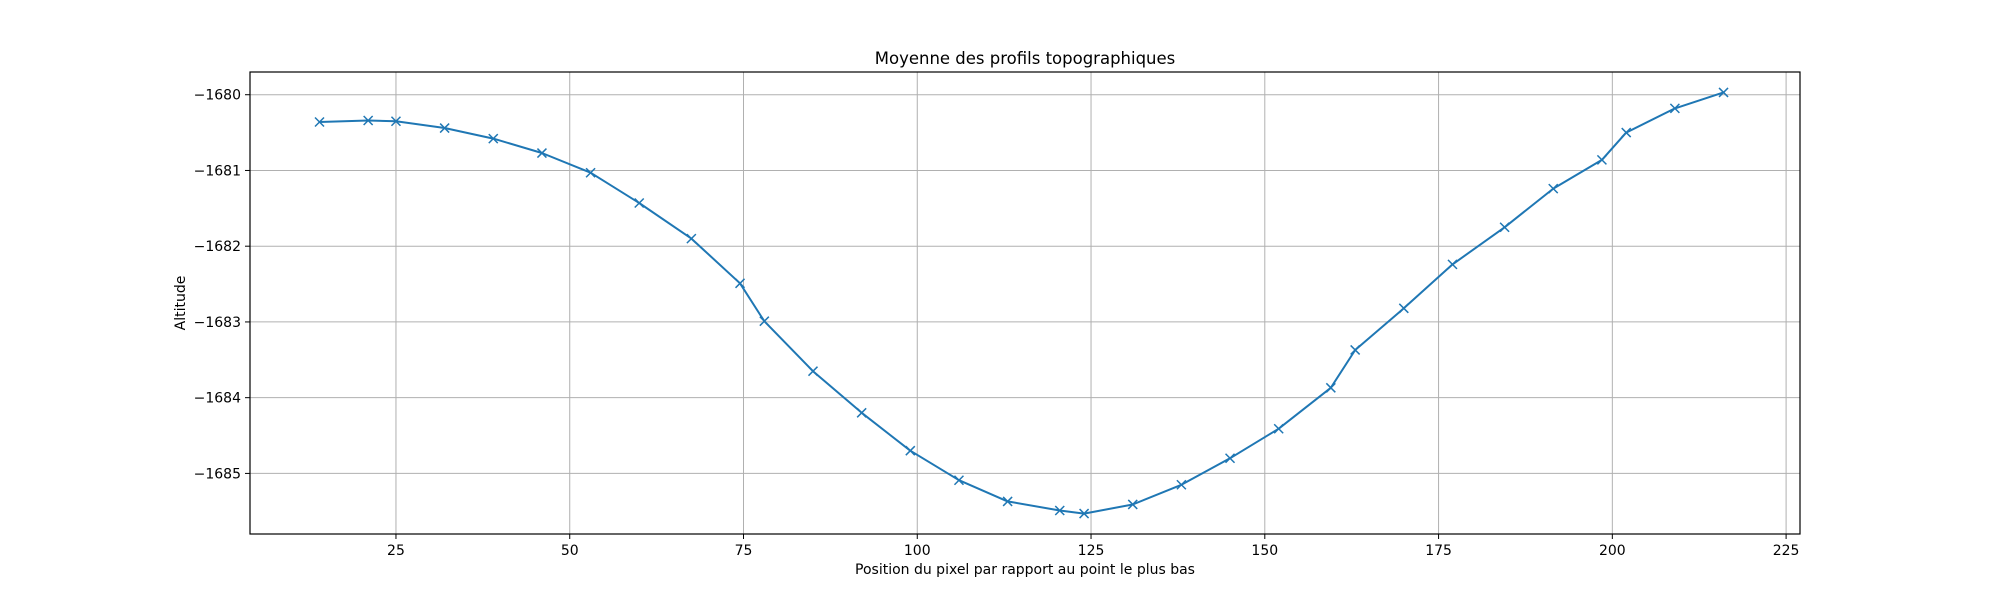 This screenshot has width=2000, height=600. What do you see at coordinates (1438, 551) in the screenshot?
I see `x-tick-label: 175` at bounding box center [1438, 551].